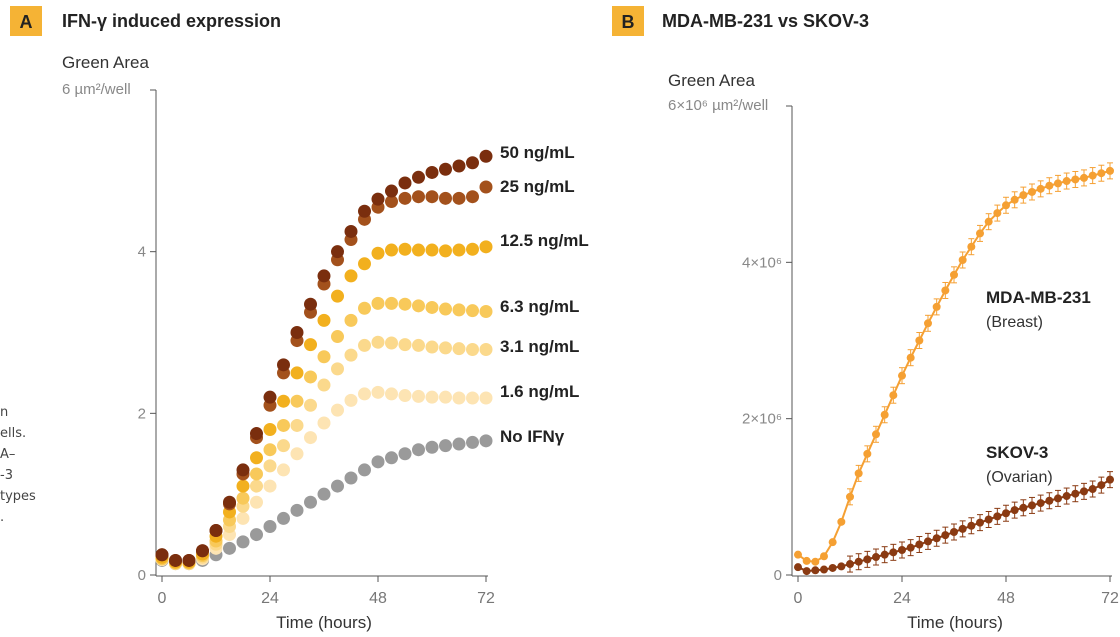 The width and height of the screenshot is (1120, 637). Describe the element at coordinates (762, 262) in the screenshot. I see `y-tick-label: 4×10⁶` at that location.